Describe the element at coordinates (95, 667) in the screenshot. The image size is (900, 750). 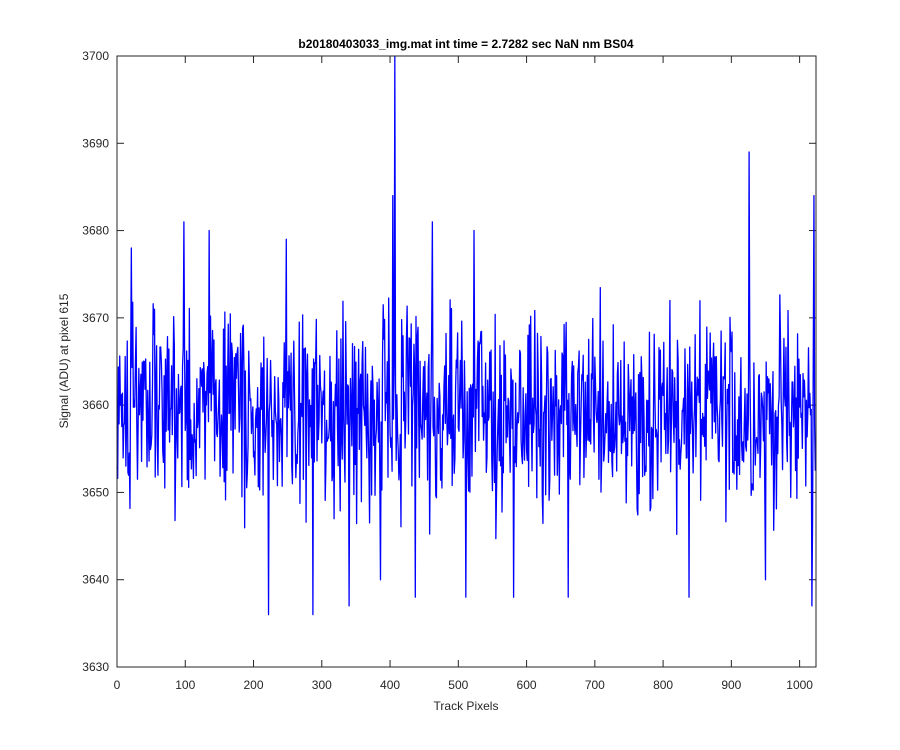
I see `y-tick-label: 3630` at that location.